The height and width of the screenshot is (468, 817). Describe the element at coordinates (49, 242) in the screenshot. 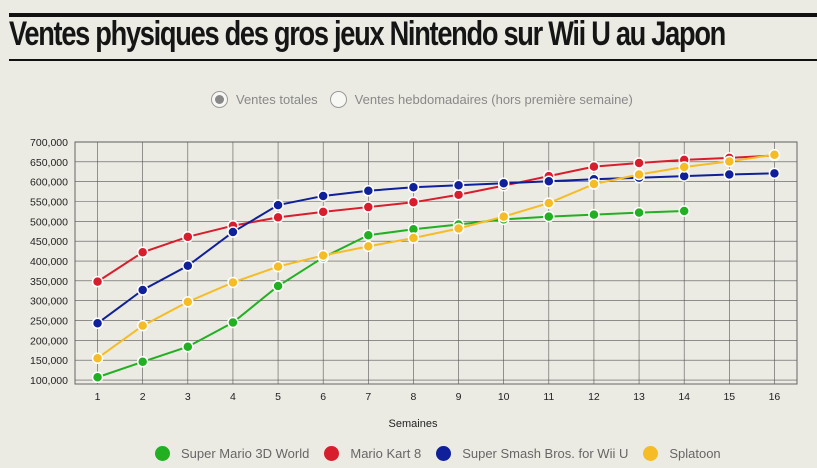

I see `y-tick-label: 450,000` at that location.